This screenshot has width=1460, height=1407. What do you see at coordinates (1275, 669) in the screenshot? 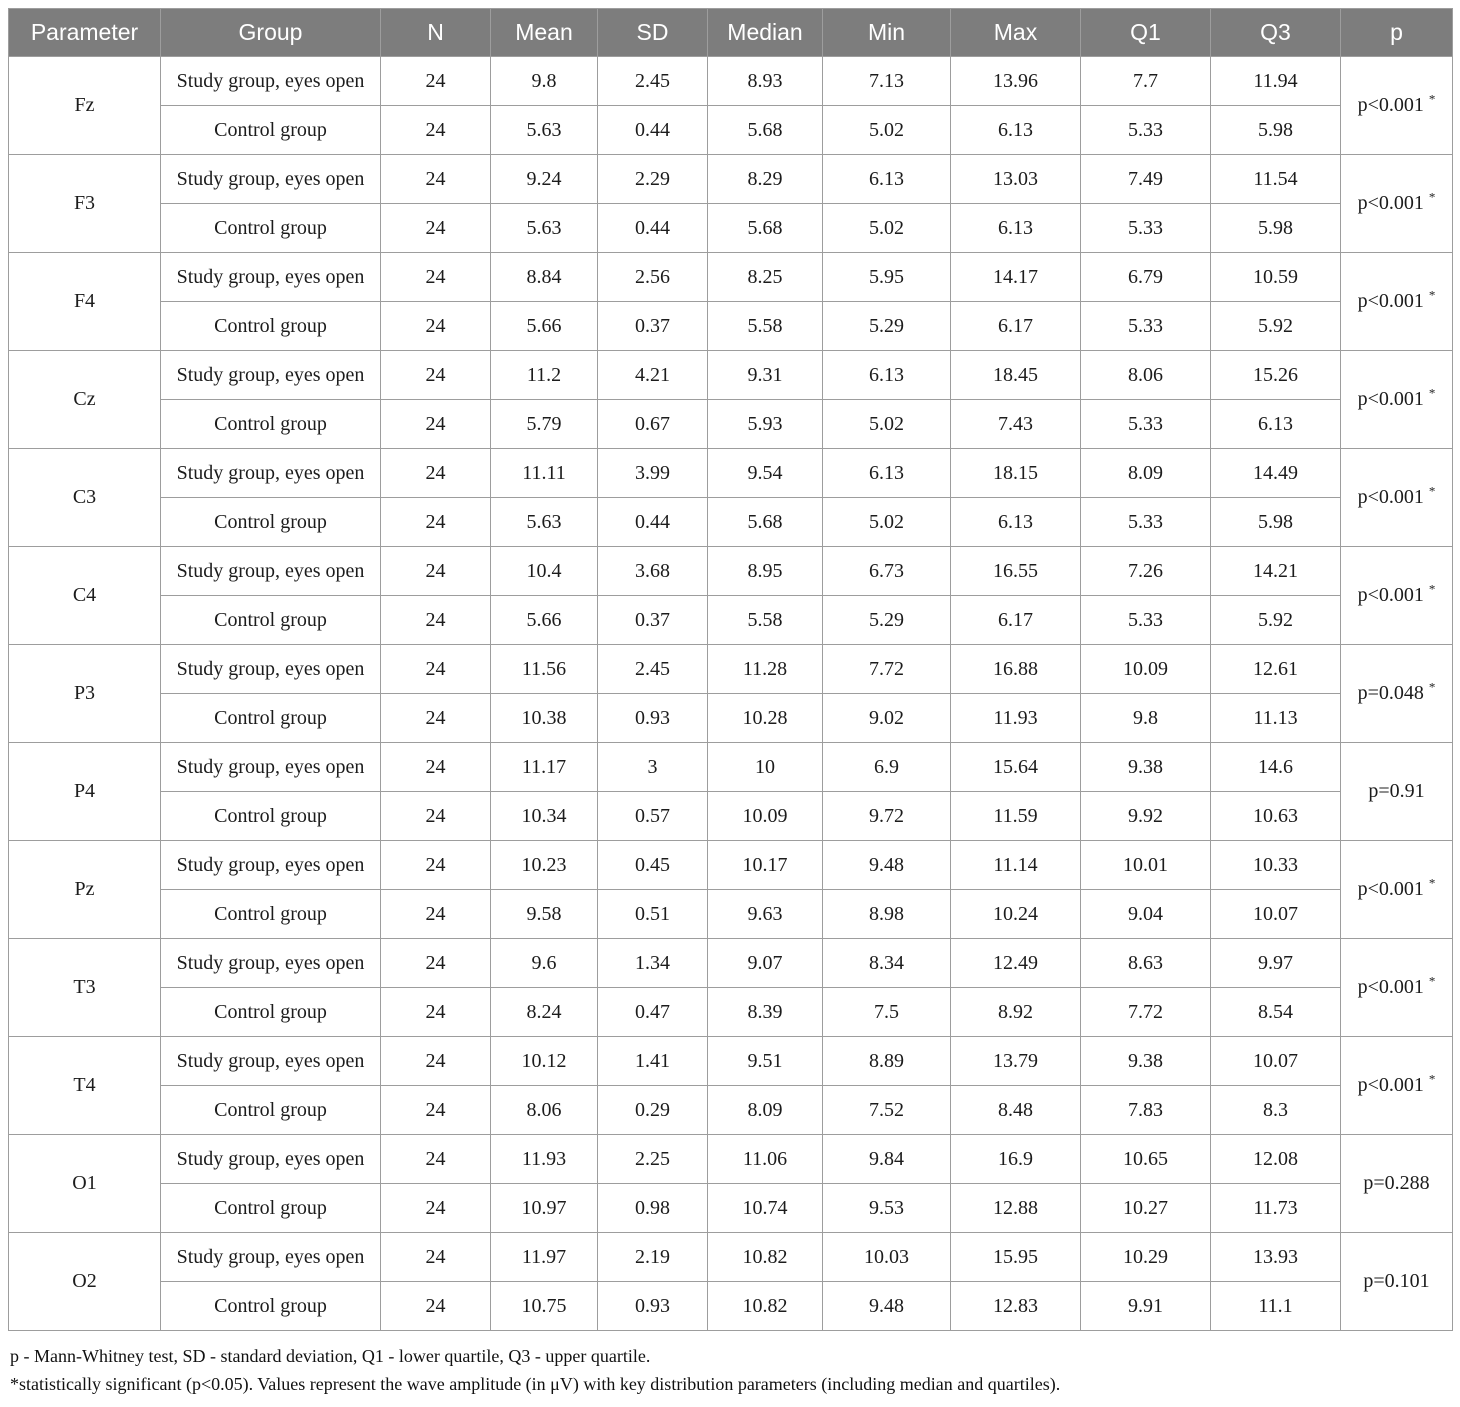
I see `q3-cell: 12.61` at bounding box center [1275, 669].